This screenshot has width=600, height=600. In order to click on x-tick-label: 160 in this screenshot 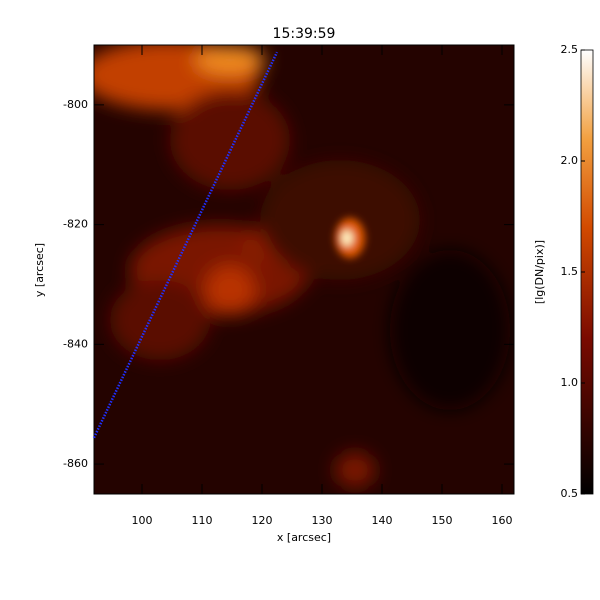, I will do `click(502, 520)`.